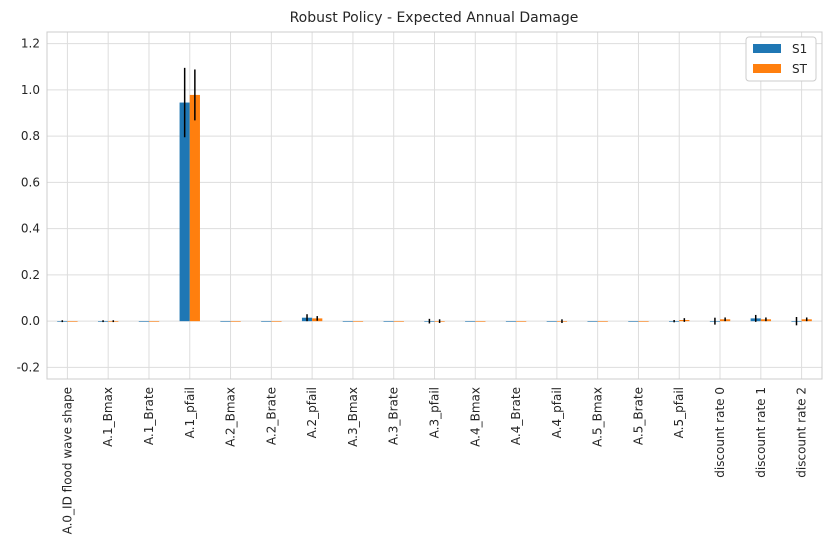 The image size is (832, 552). I want to click on x-tick-label: A.1_Brate, so click(149, 416).